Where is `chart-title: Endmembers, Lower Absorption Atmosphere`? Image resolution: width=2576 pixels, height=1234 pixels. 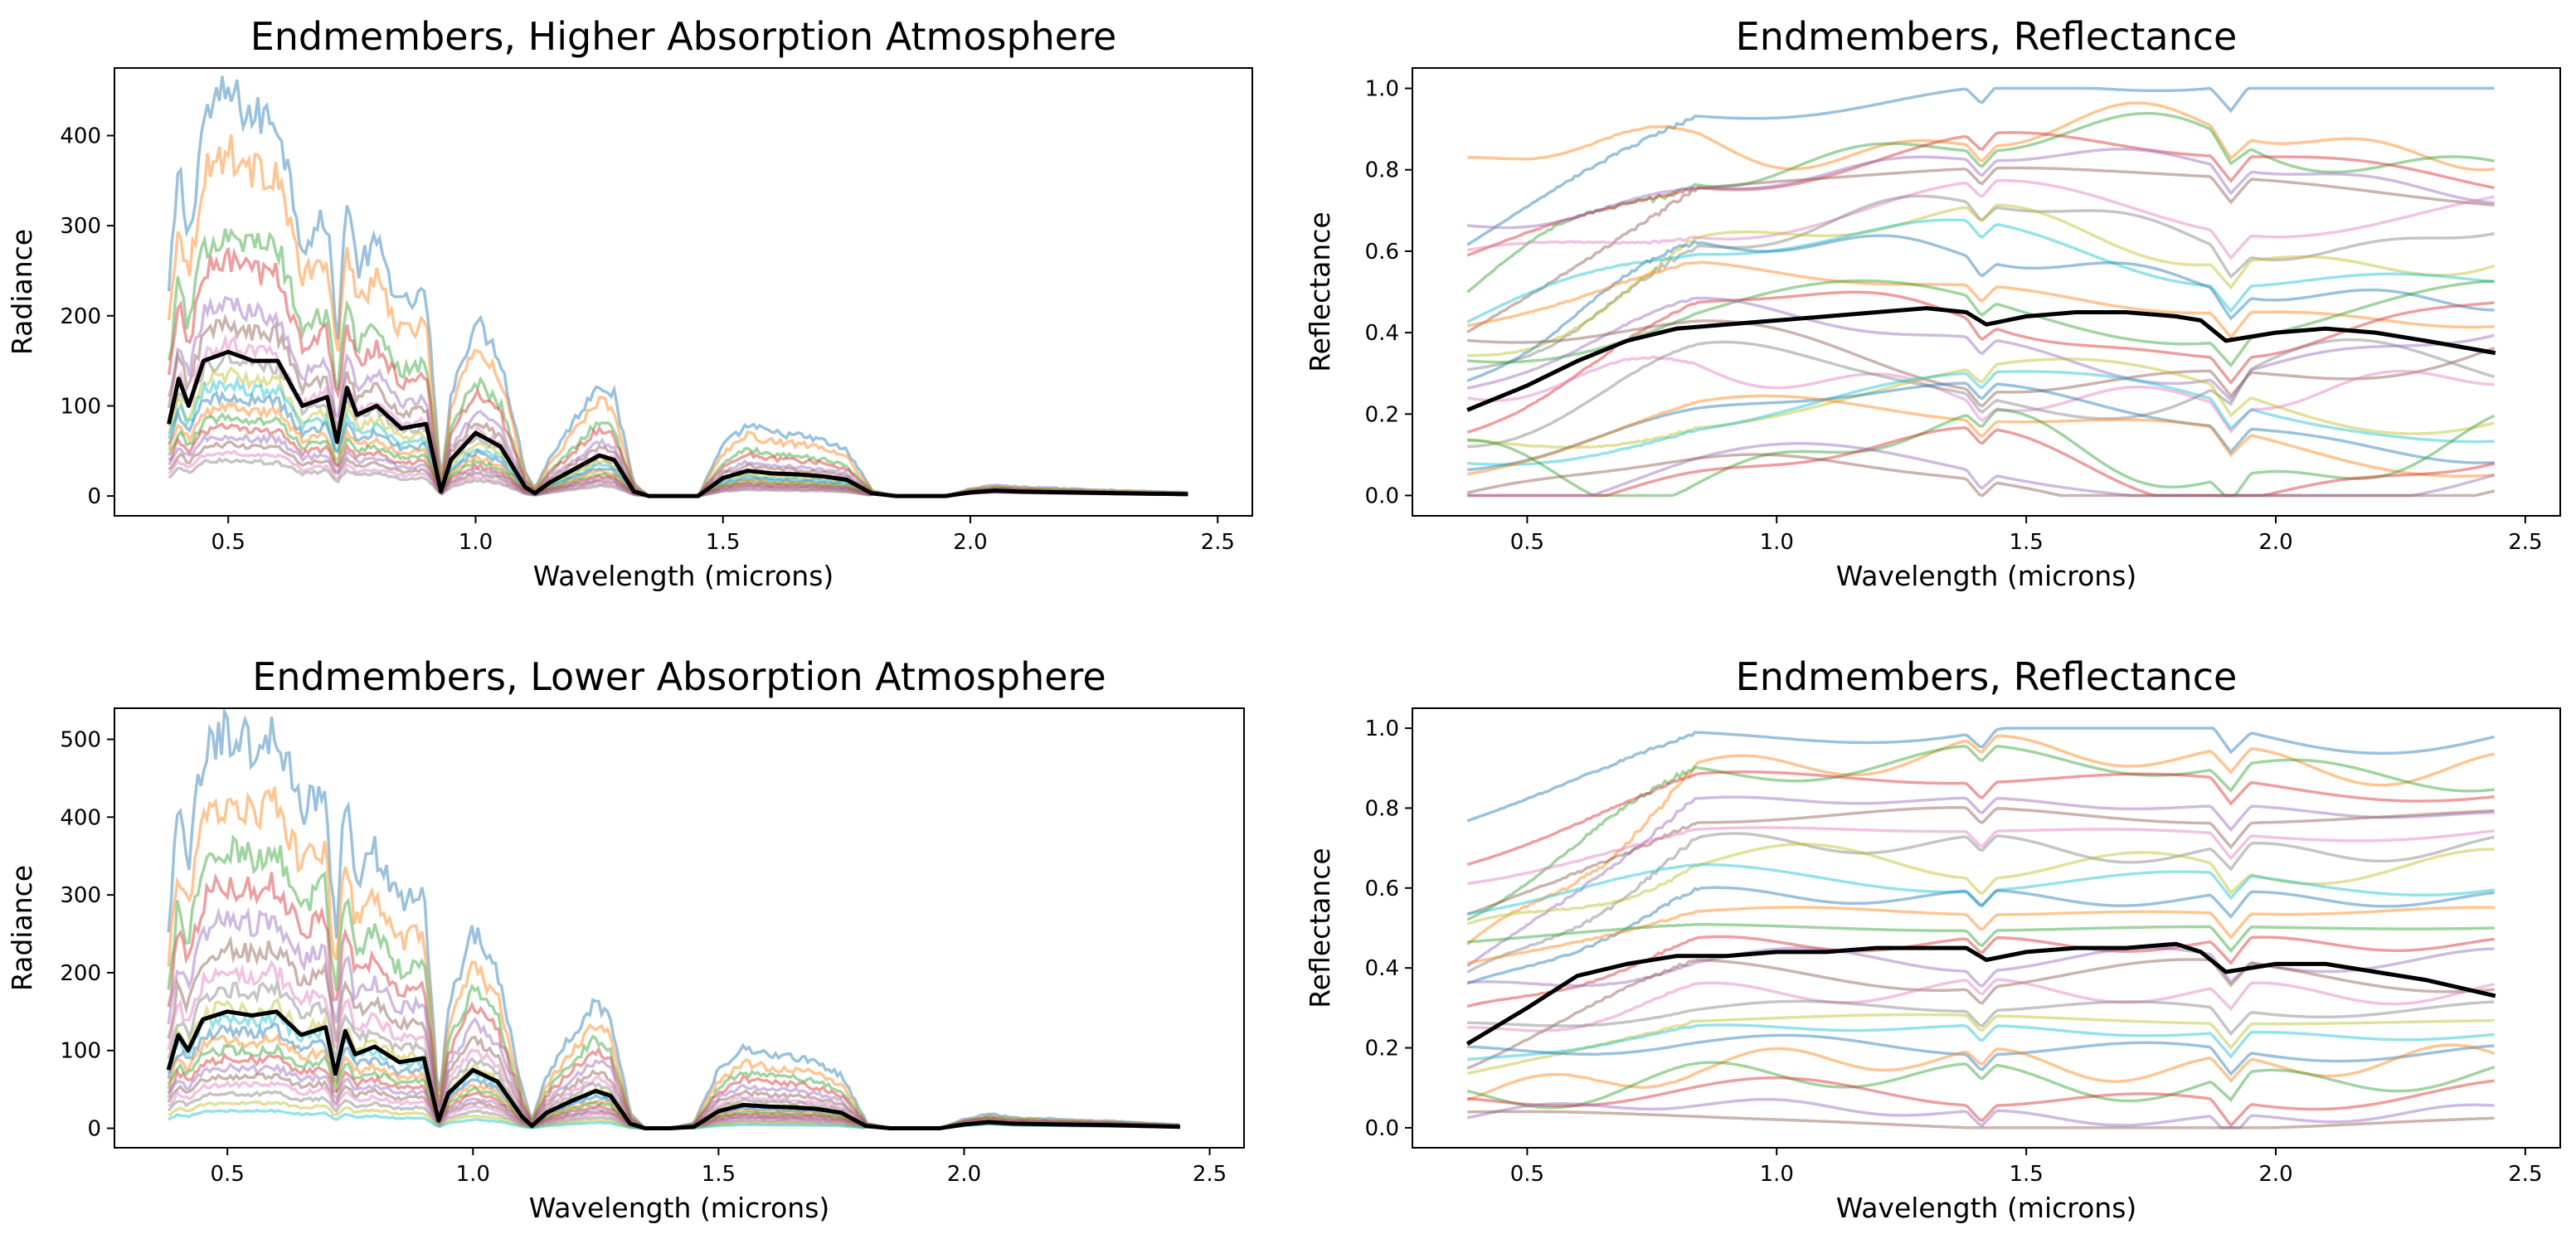
chart-title: Endmembers, Lower Absorption Atmosphere is located at coordinates (679, 677).